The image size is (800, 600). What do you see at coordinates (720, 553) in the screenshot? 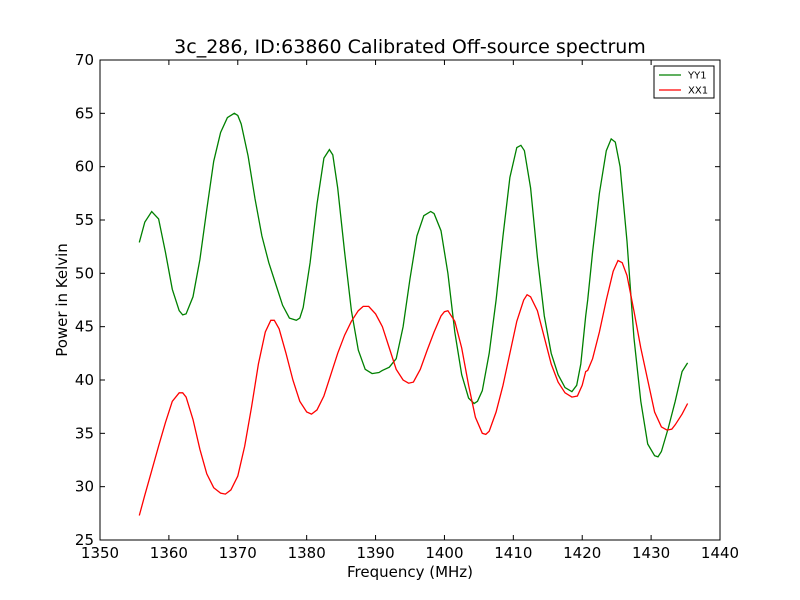
I see `x-tick-label: 1440` at bounding box center [720, 553].